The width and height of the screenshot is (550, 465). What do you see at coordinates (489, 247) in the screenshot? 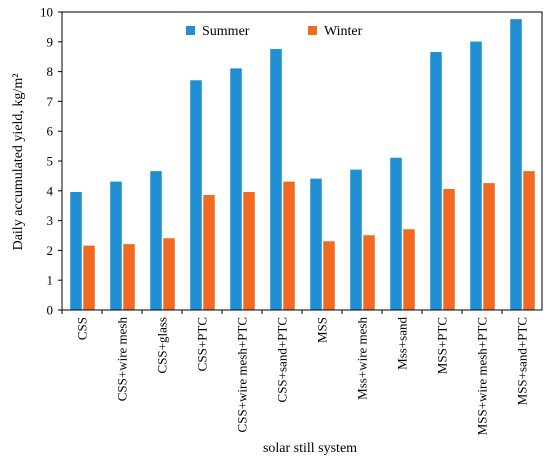
I see `bar-winter-mss-plus-wire-mesh-plus-ptc` at bounding box center [489, 247].